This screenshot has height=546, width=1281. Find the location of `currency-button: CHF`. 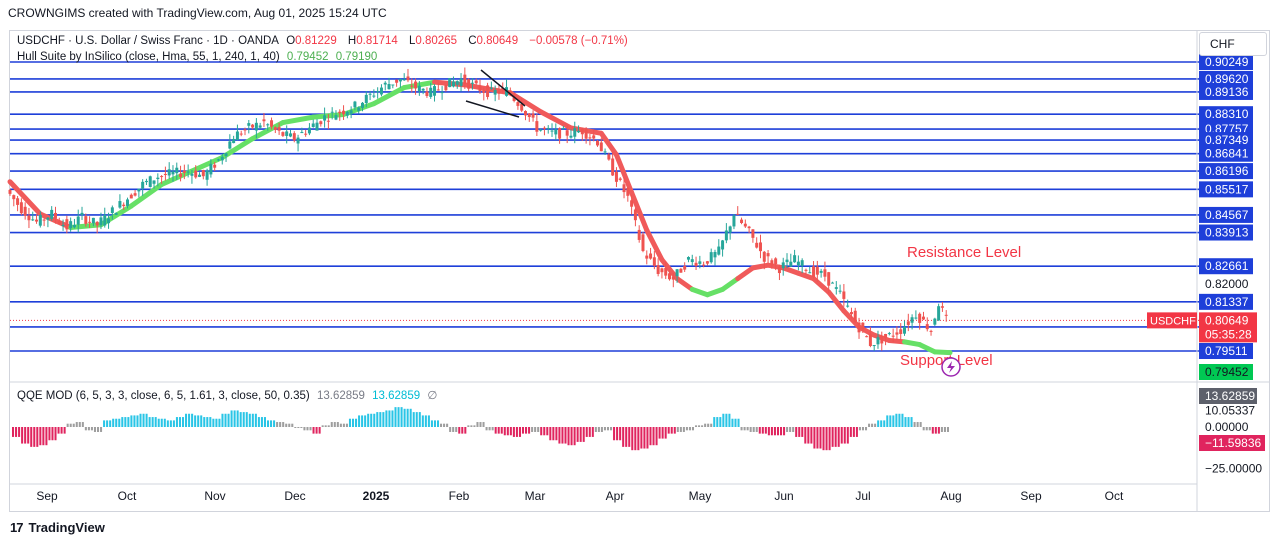

currency-button: CHF is located at coordinates (1233, 44).